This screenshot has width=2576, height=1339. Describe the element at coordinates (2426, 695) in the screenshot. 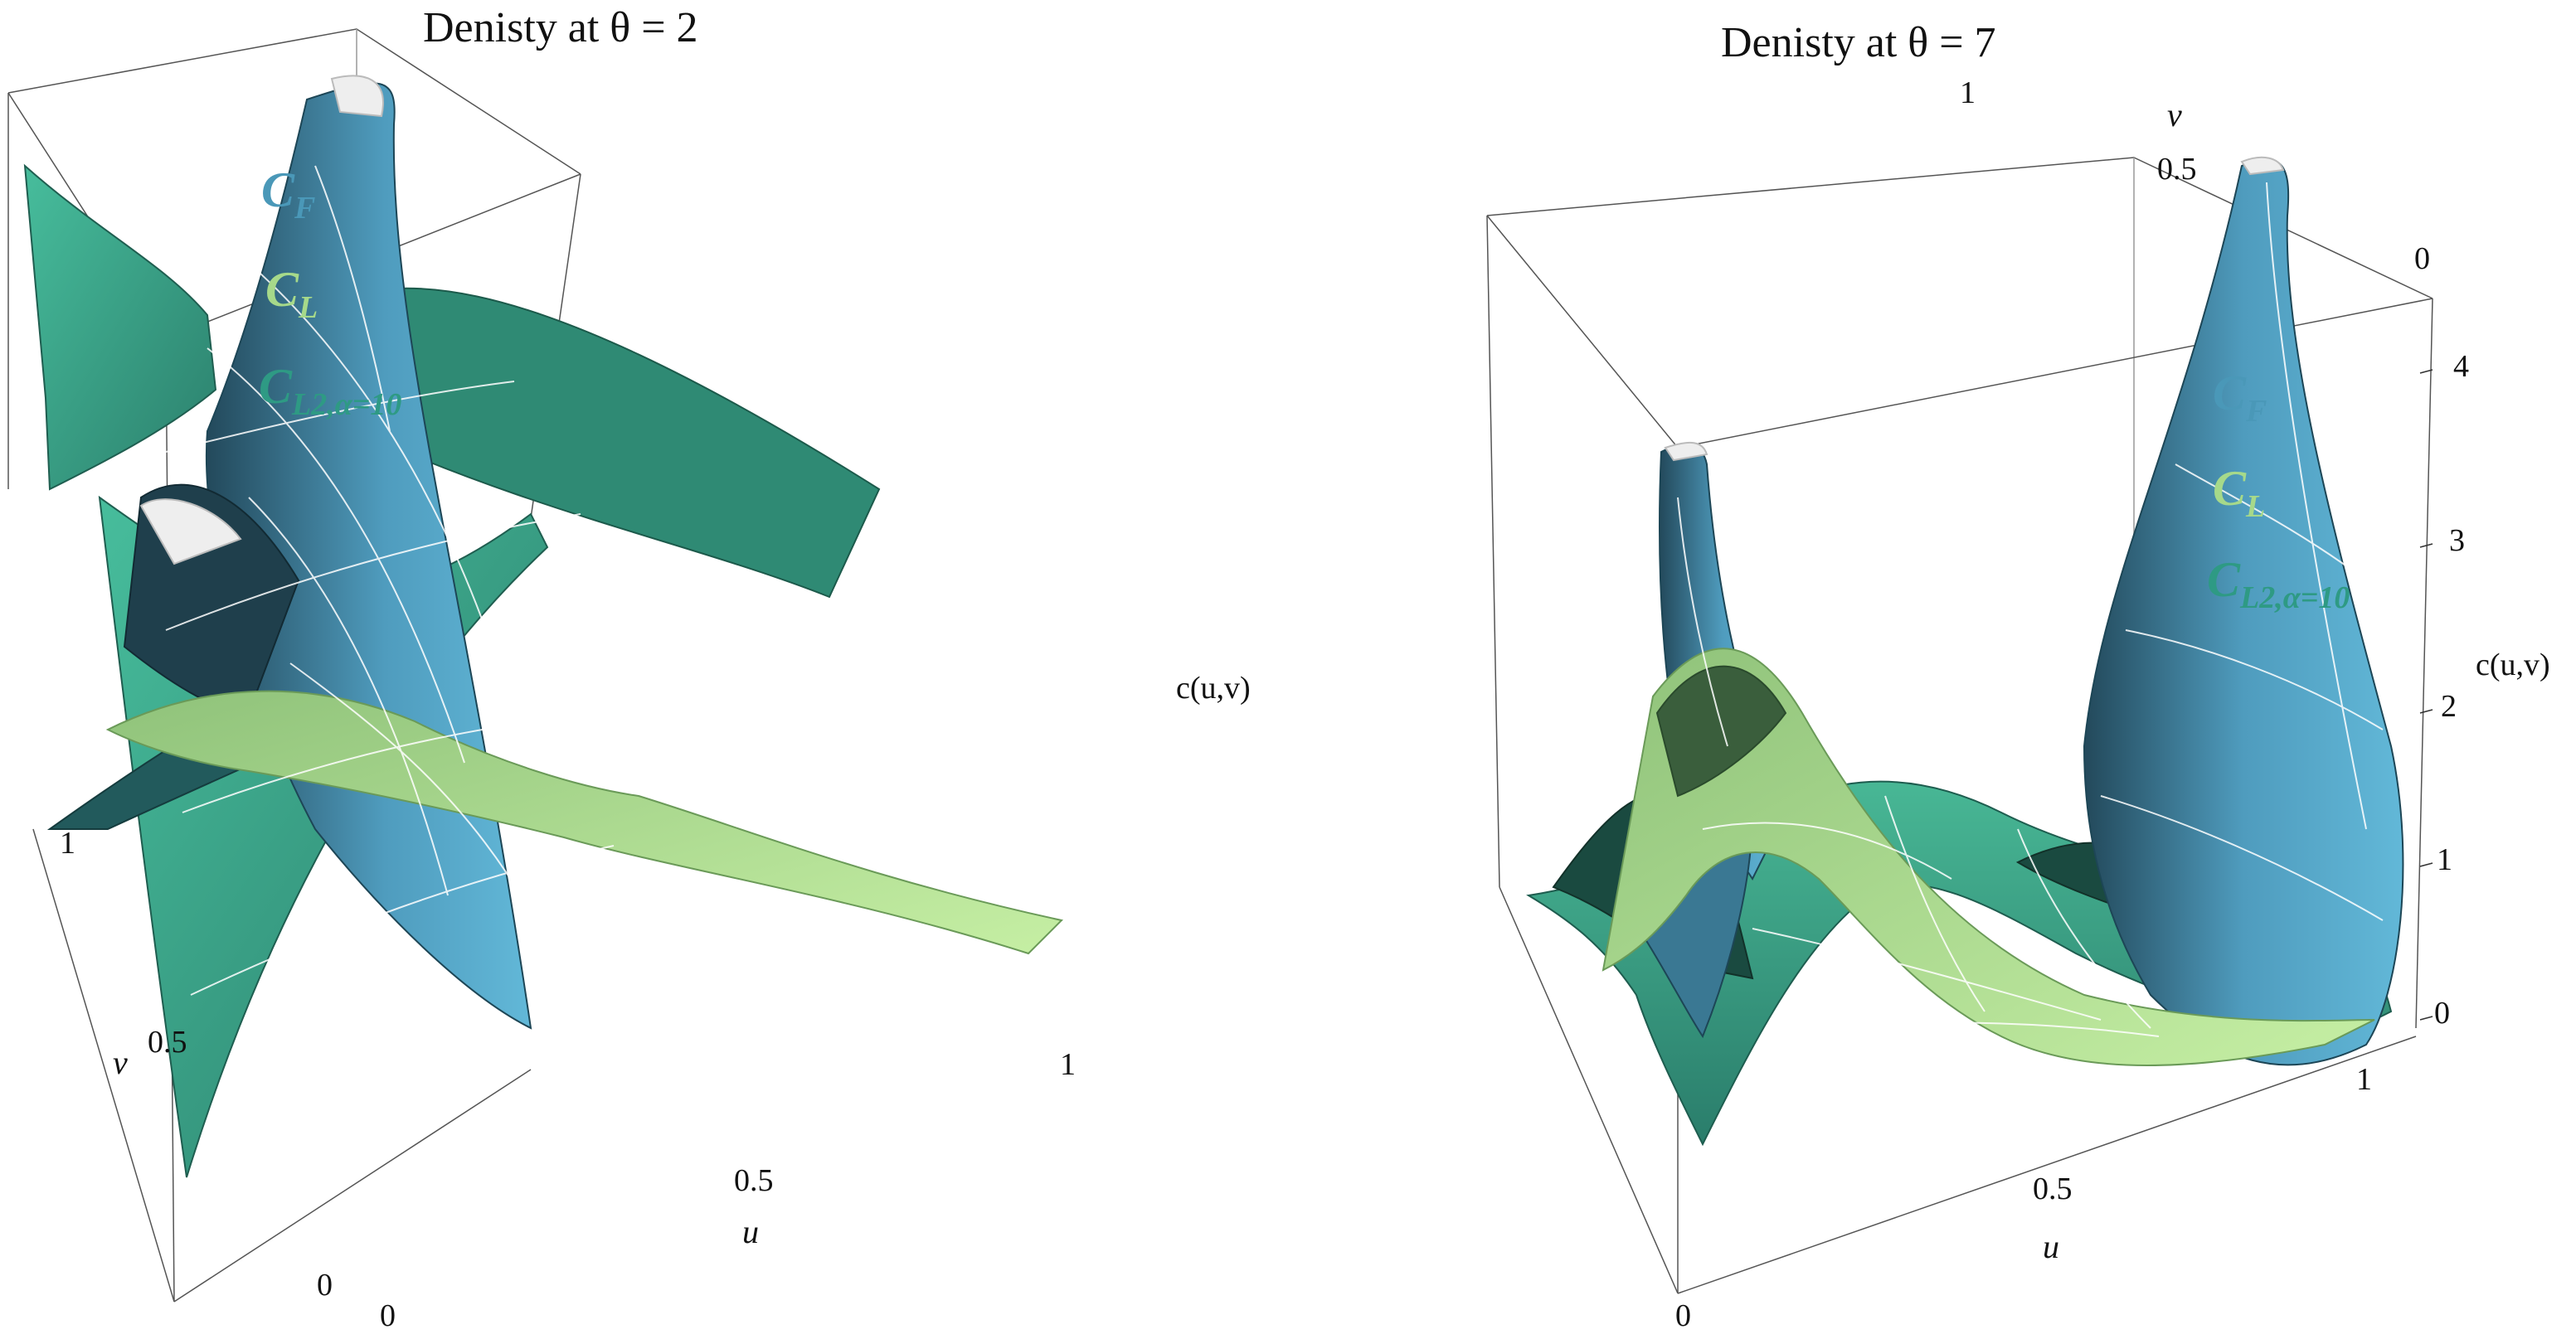

I see `z-axis-tick-marks` at that location.